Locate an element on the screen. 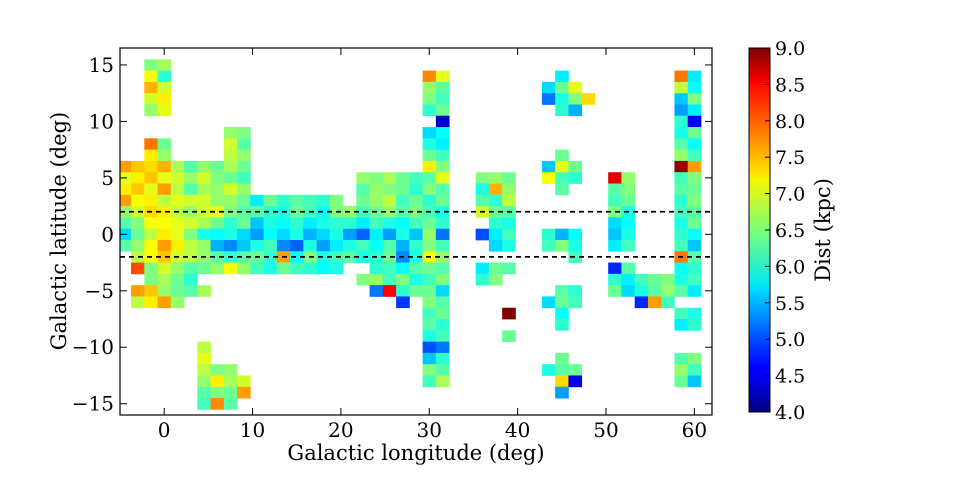  colorbar-tick-label: 7.0 is located at coordinates (790, 195).